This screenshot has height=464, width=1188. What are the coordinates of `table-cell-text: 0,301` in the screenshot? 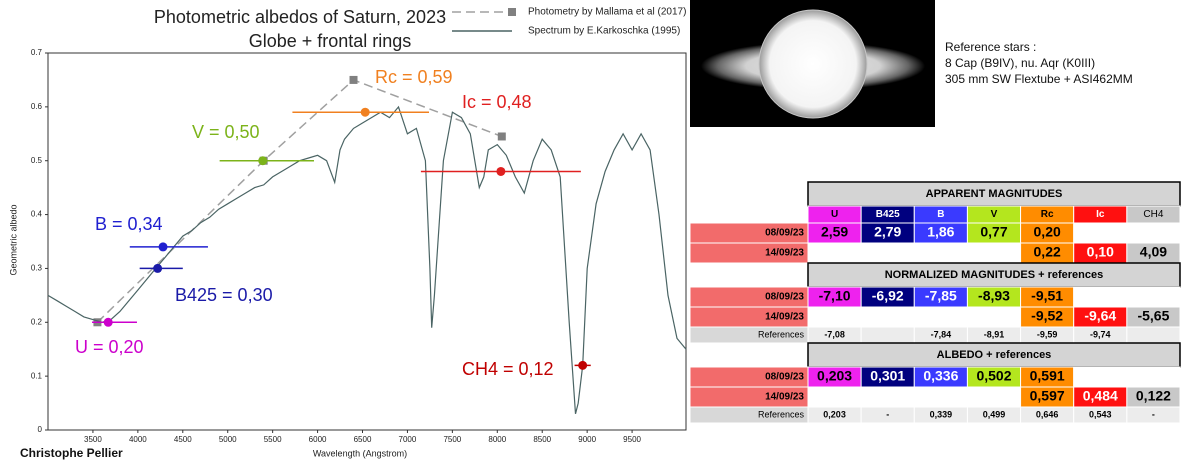 It's located at (887, 376).